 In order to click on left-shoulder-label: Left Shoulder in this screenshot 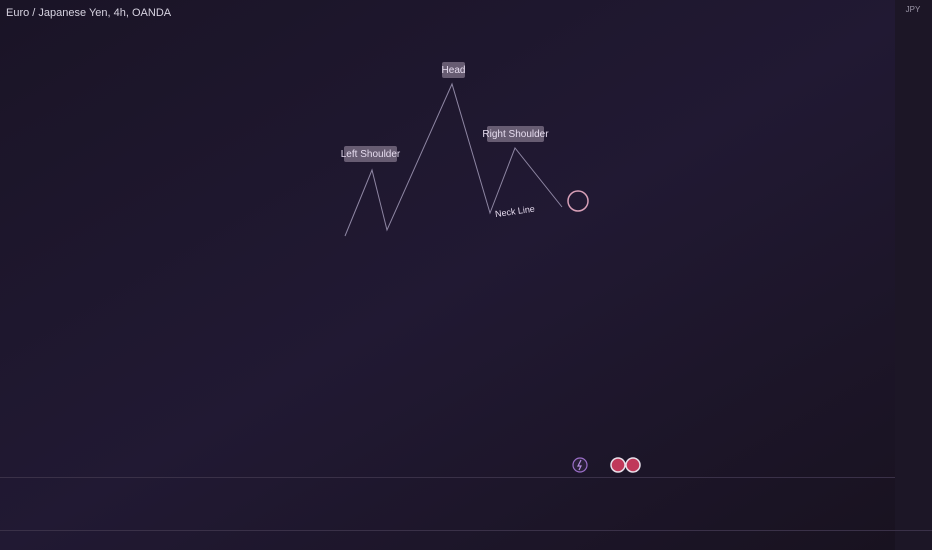, I will do `click(371, 154)`.